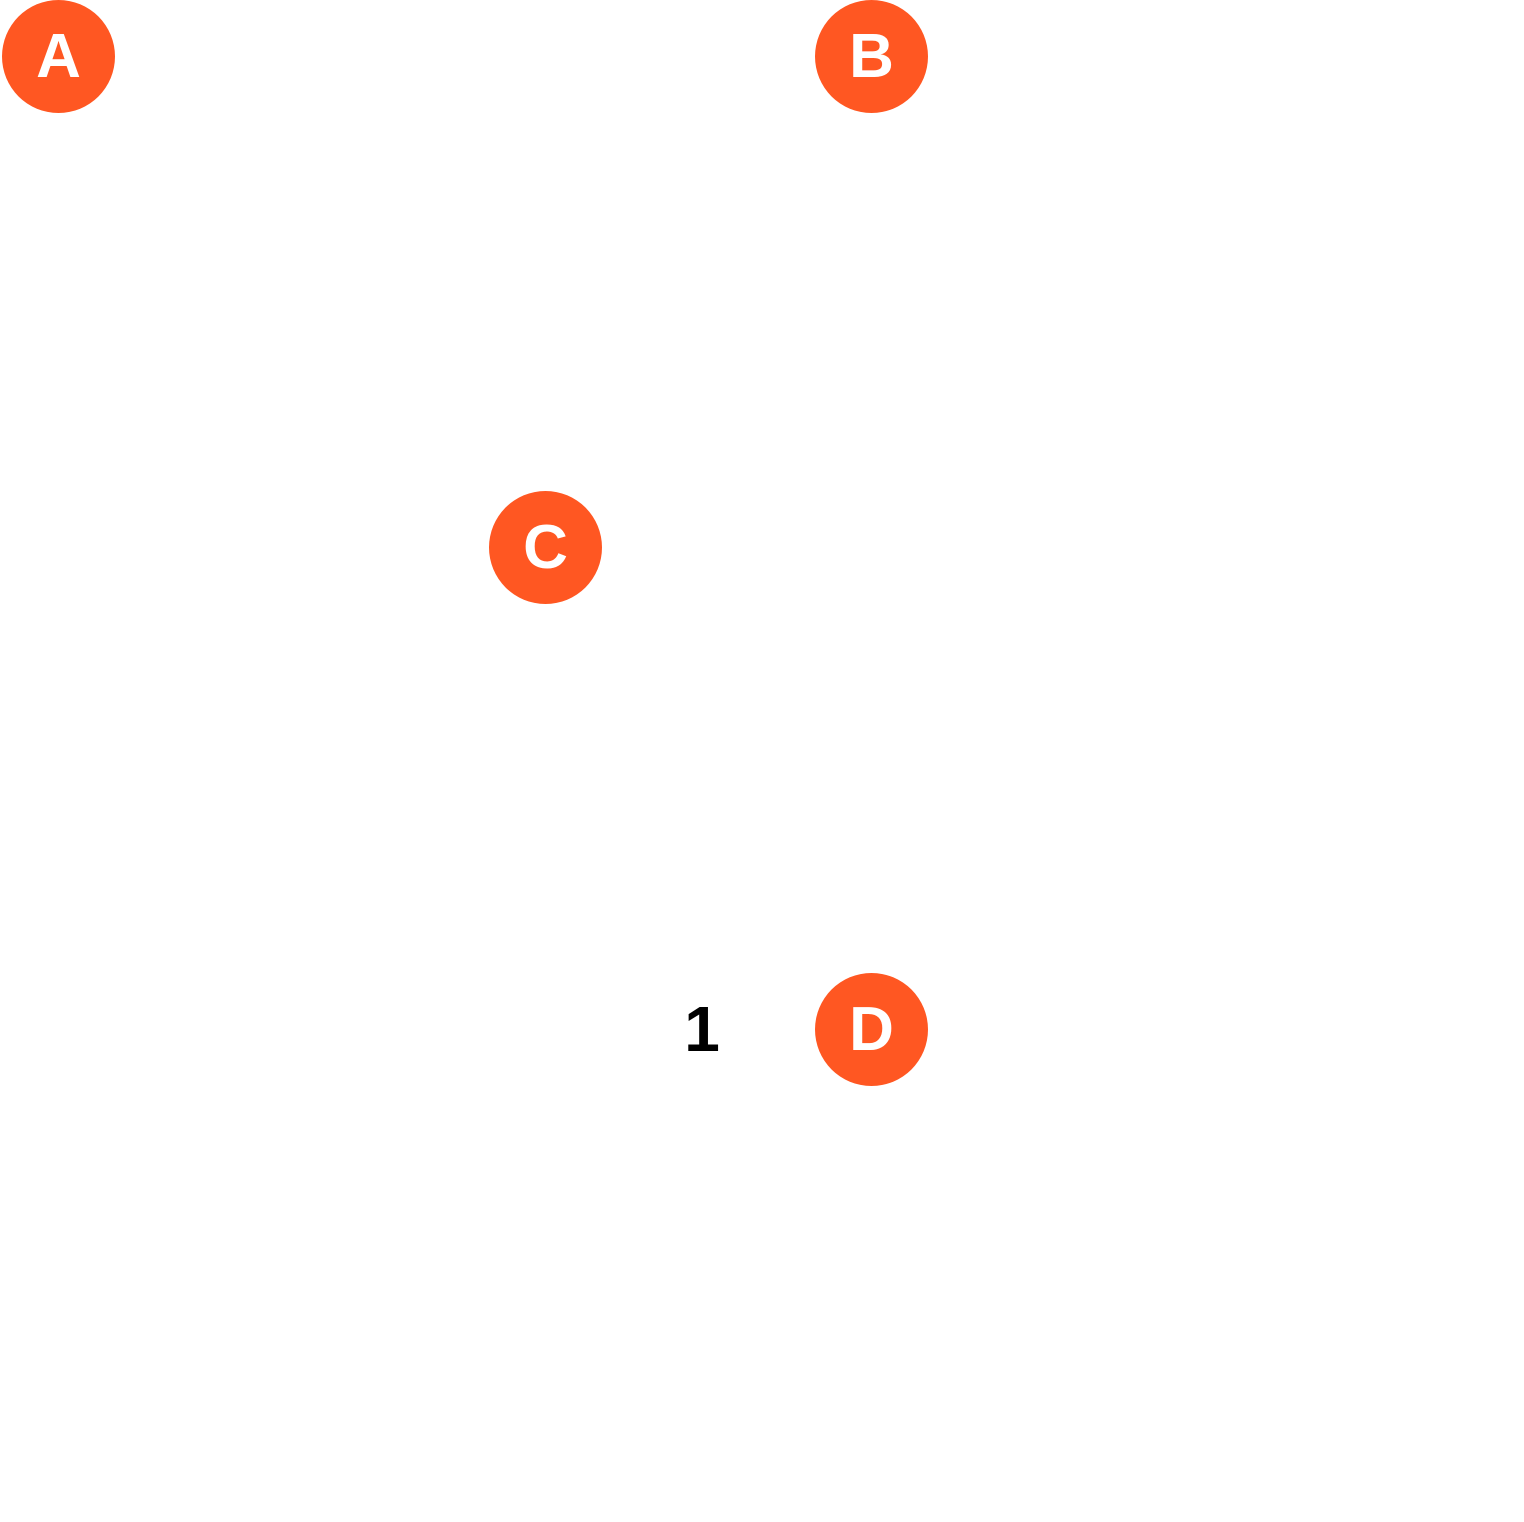 The height and width of the screenshot is (1522, 1524). I want to click on marker-d: D, so click(871, 1029).